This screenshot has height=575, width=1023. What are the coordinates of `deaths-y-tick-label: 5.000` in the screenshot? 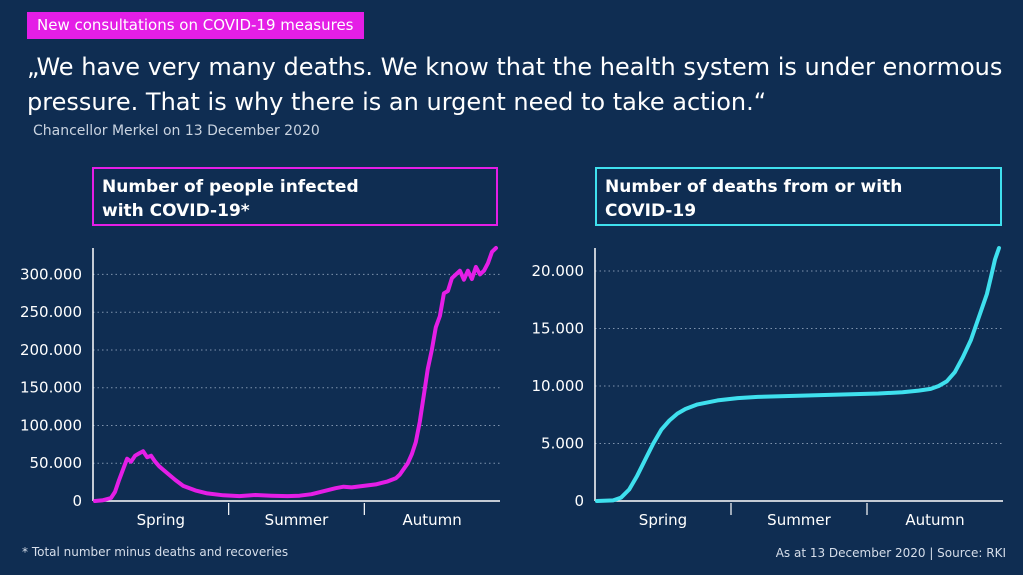 It's located at (562, 444).